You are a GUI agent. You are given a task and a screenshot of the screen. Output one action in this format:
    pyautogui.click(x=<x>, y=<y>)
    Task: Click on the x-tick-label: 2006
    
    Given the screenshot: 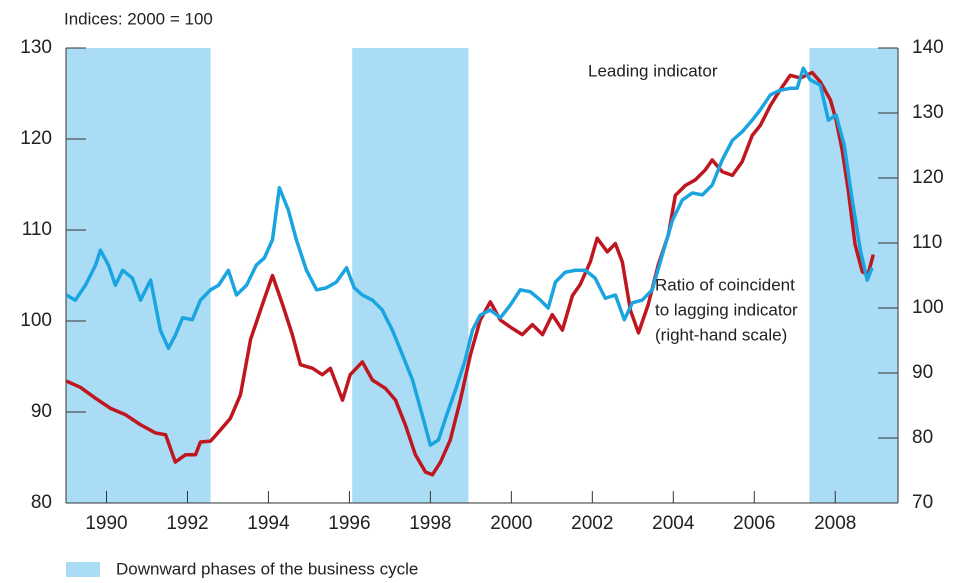 What is the action you would take?
    pyautogui.click(x=754, y=523)
    